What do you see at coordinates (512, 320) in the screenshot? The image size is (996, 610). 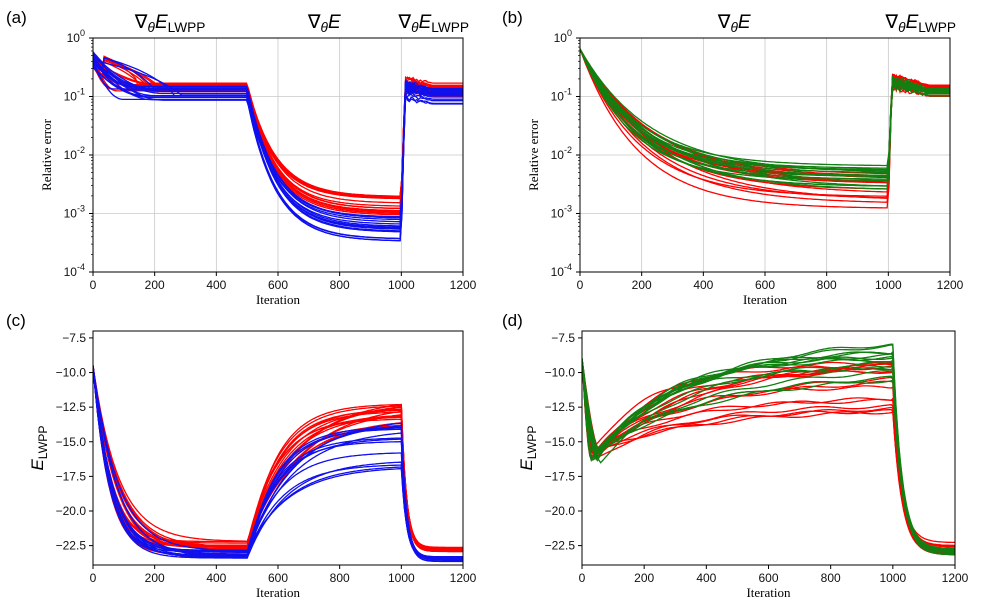 I see `panel-label: (d)` at bounding box center [512, 320].